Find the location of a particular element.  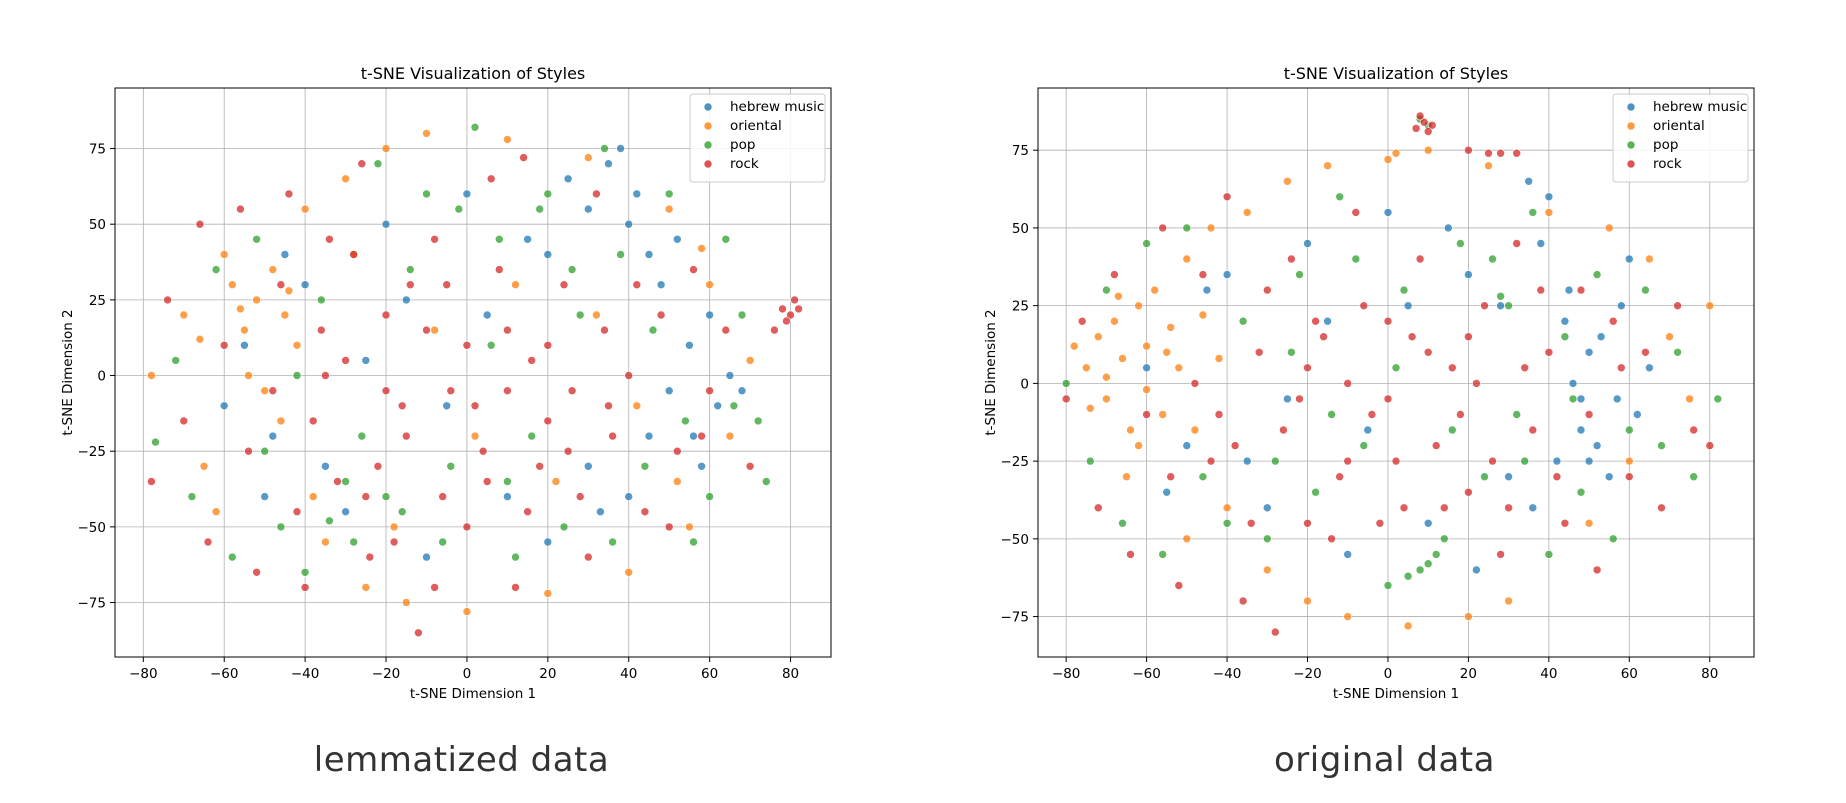

legend-label: hebrew music is located at coordinates (1700, 107).